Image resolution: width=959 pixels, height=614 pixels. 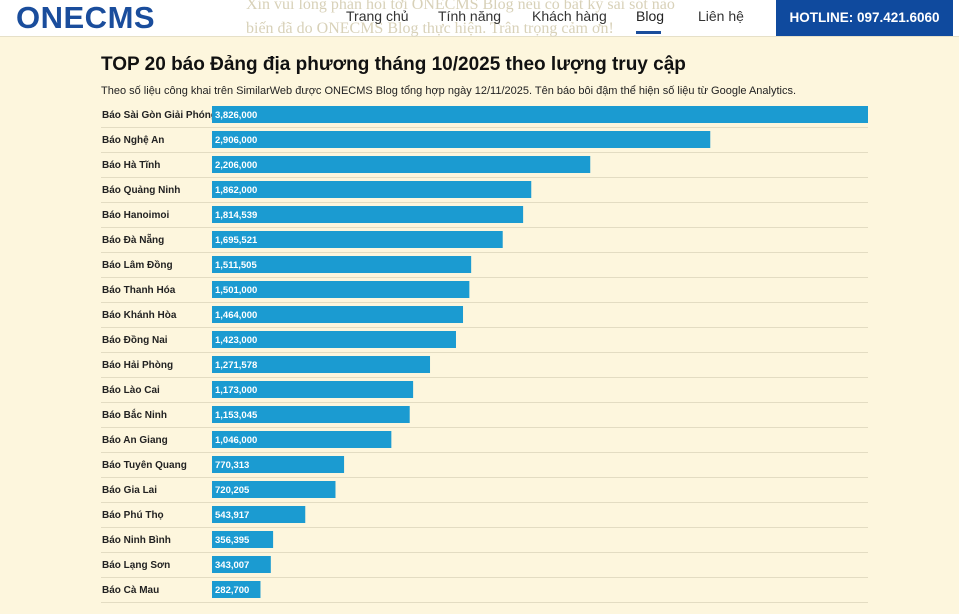 What do you see at coordinates (137, 265) in the screenshot?
I see `category-label: Báo Lâm Đồng` at bounding box center [137, 265].